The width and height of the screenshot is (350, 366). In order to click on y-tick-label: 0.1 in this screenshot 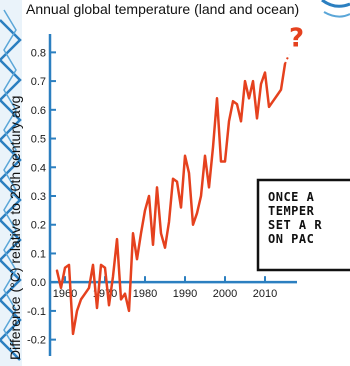, I will do `click(38, 254)`.